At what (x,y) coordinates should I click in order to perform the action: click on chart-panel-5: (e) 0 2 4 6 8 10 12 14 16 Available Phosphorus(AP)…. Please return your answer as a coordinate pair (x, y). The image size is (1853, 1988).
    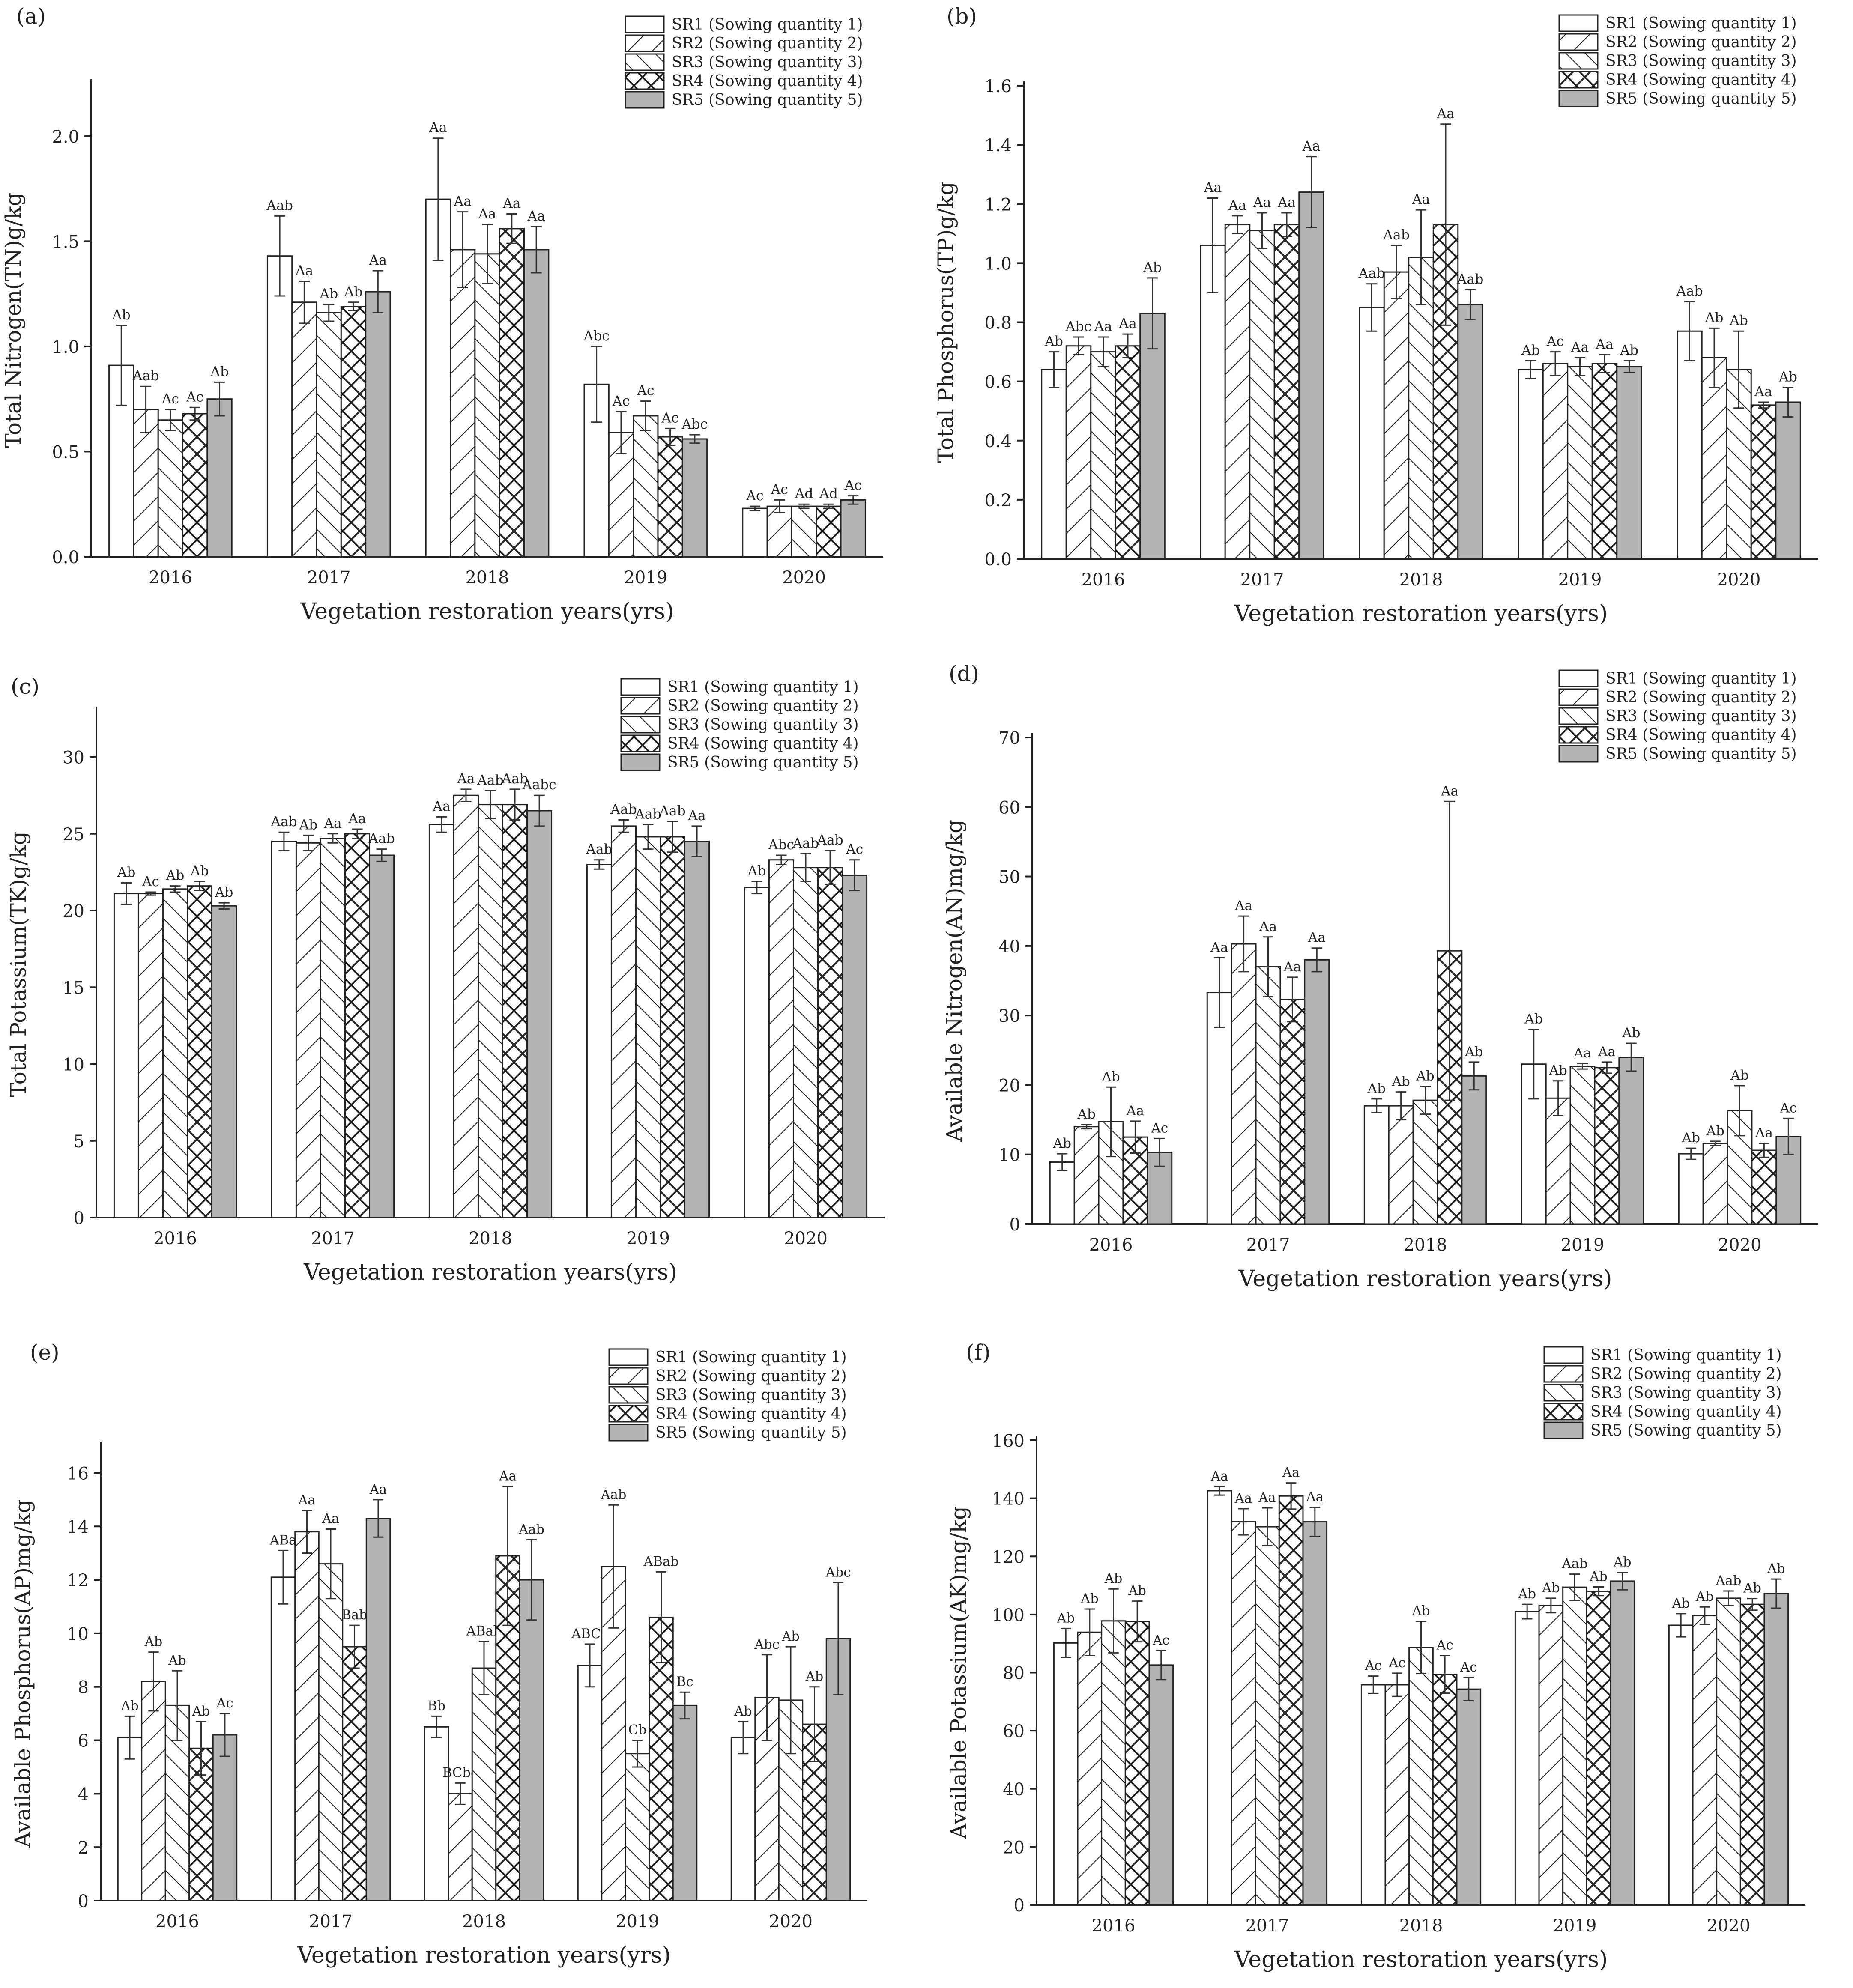
    Looking at the image, I should click on (439, 1654).